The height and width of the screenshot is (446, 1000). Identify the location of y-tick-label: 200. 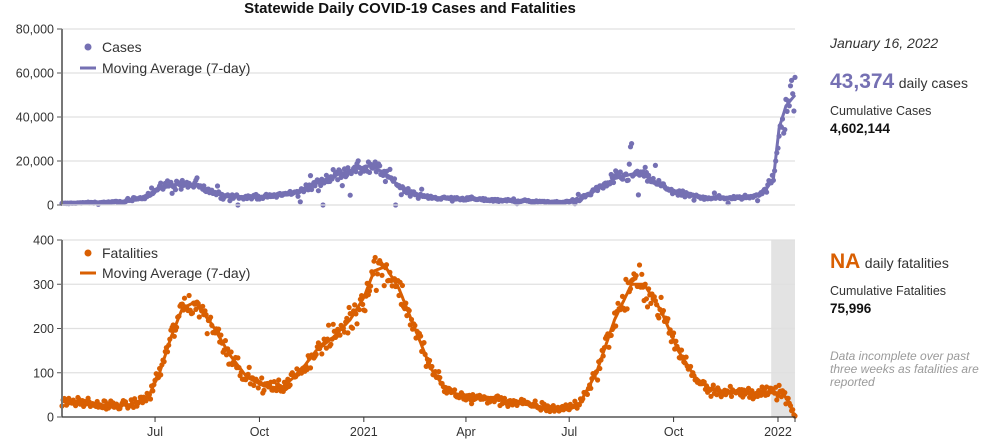
(43, 329).